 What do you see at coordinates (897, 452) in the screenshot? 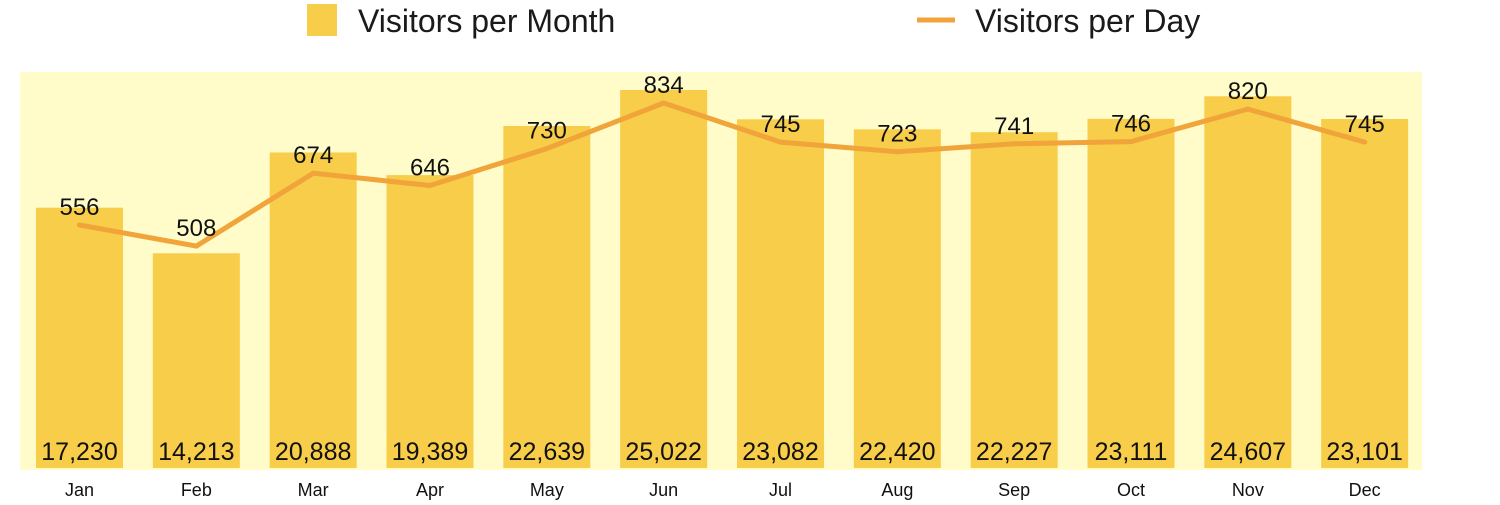
I see `bar-value-label-aug: 22,420` at bounding box center [897, 452].